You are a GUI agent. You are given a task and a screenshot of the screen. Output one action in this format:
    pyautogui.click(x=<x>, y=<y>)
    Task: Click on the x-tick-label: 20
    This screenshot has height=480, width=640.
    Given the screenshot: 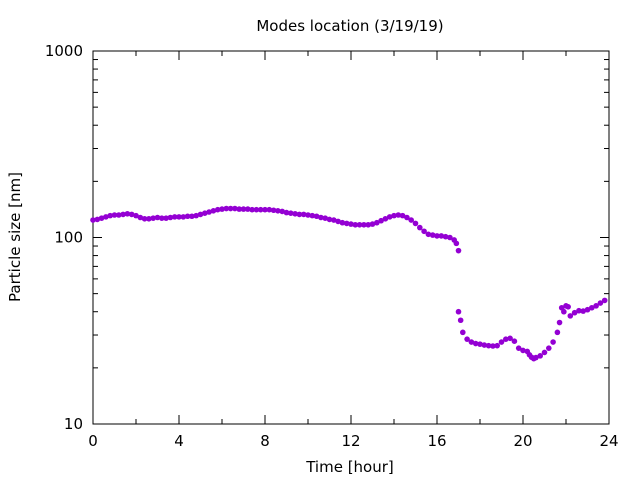 What is the action you would take?
    pyautogui.click(x=522, y=441)
    